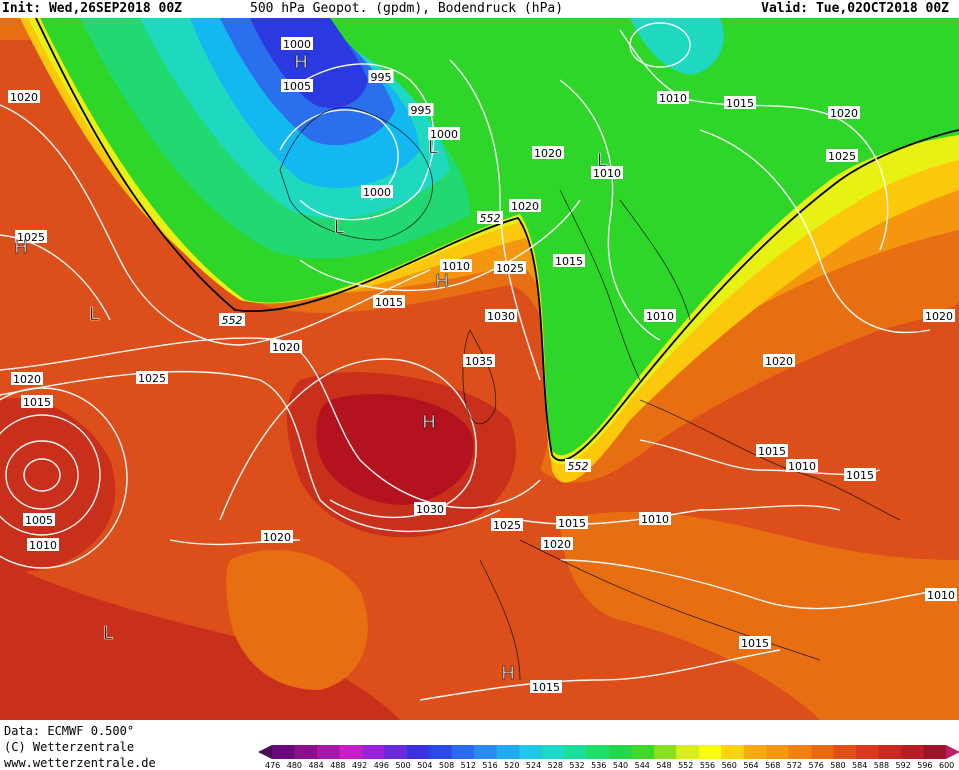  I want to click on map-title: 500 hPa Geopot. (gpdm), Bodendruck (hPa), so click(407, 8).